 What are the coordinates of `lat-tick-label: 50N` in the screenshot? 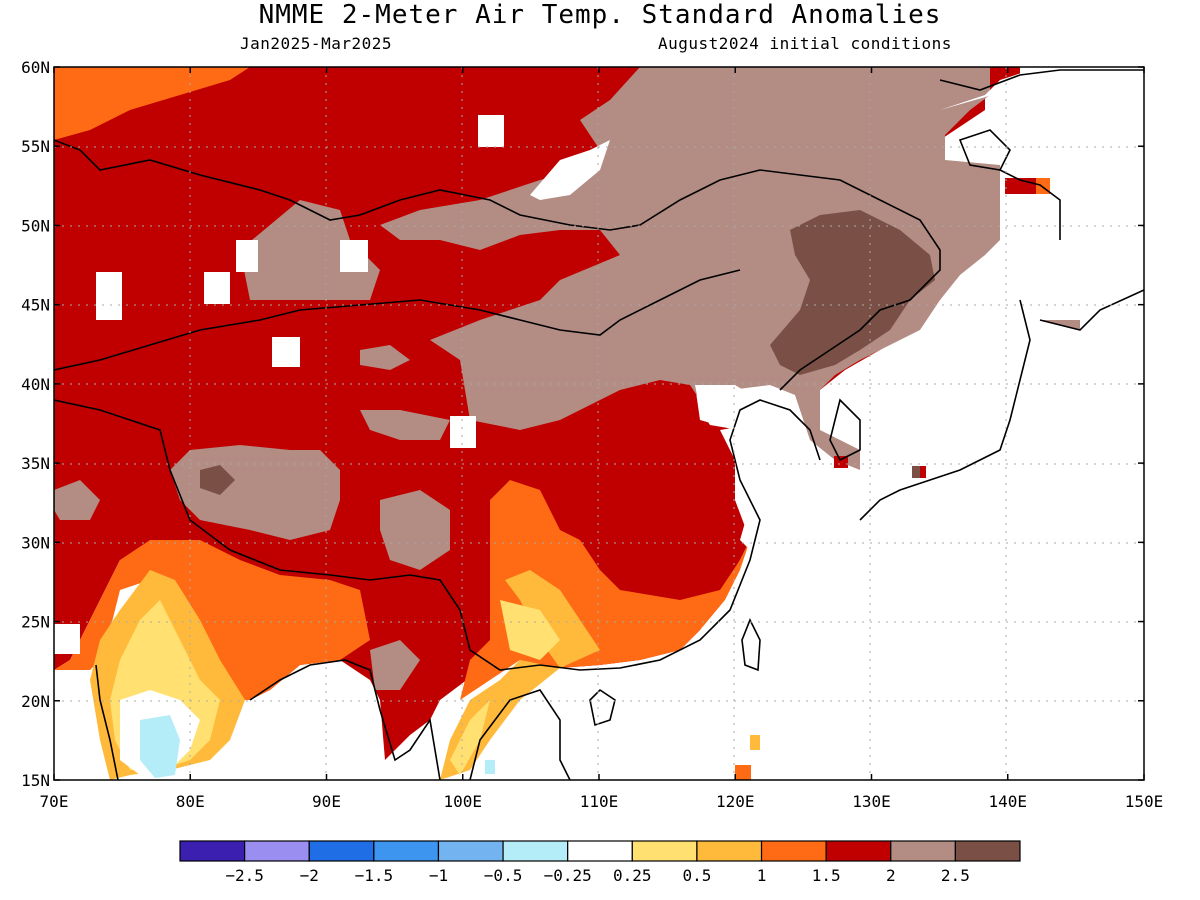 It's located at (35, 225).